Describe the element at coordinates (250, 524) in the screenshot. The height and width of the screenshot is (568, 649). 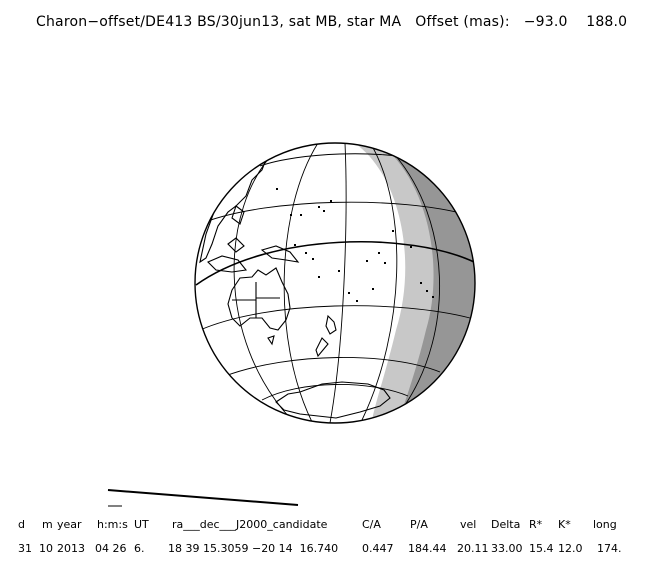
I see `col-header-radec: ra___dec___J2000_candidate` at that location.